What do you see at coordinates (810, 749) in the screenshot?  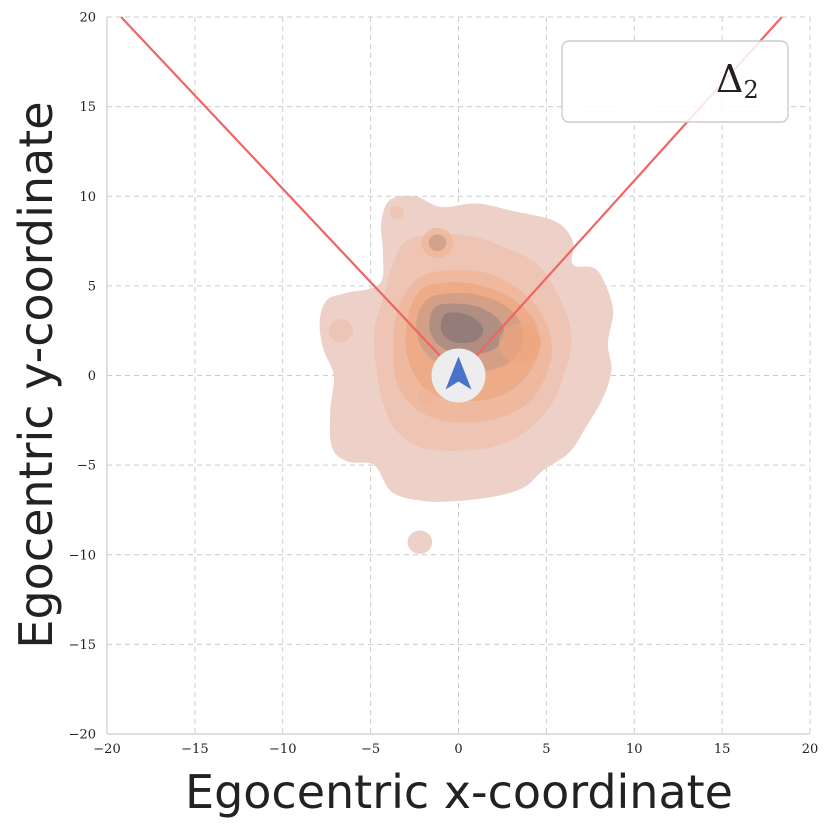 I see `x-tick-label: 20` at bounding box center [810, 749].